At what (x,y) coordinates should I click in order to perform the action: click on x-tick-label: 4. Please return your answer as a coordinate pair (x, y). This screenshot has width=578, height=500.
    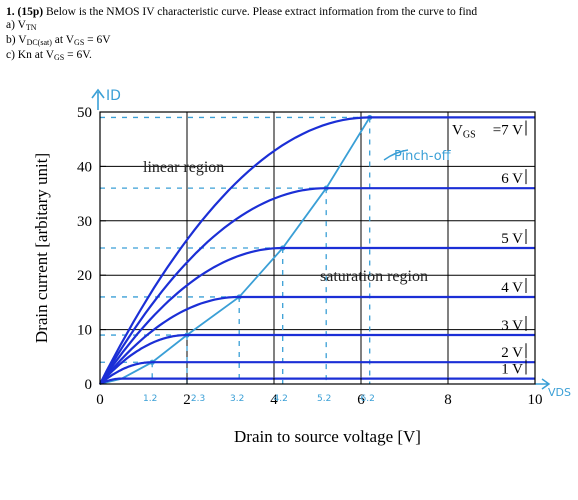
    Looking at the image, I should click on (274, 400).